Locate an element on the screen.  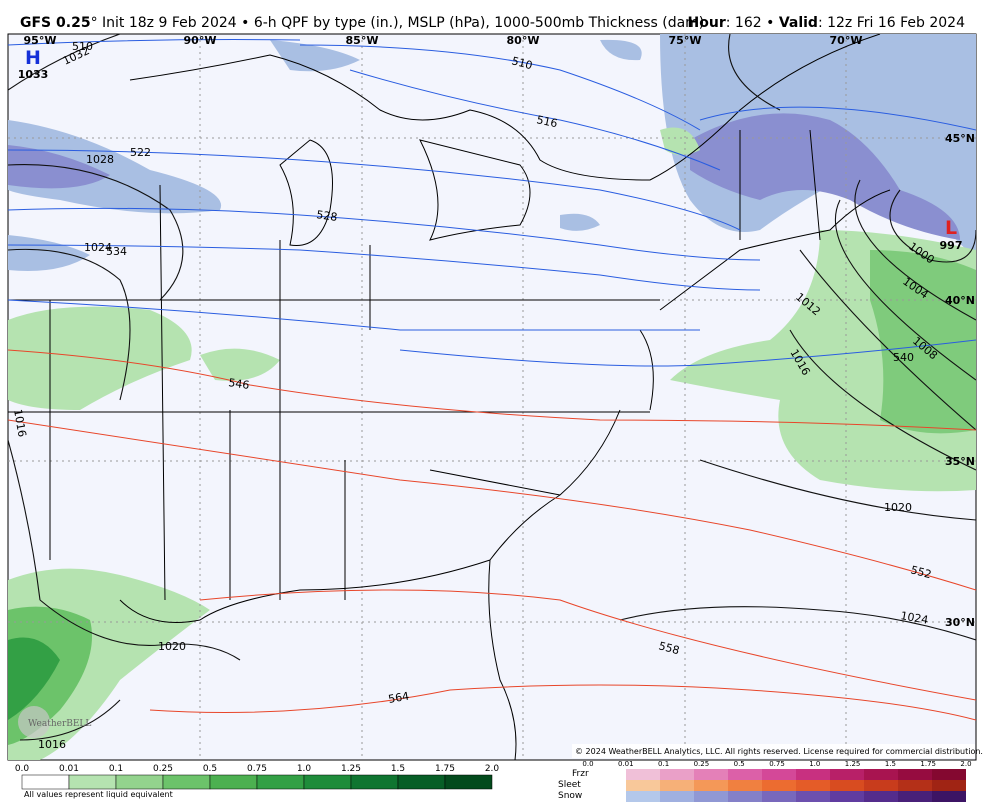
qpf-scale-label: 0.25 is located at coordinates (163, 769).